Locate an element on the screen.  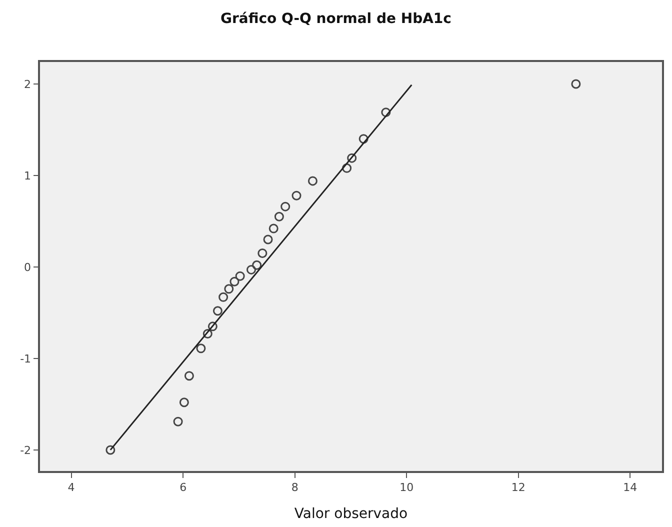
chart-title: Gráfico Q-Q normal de HbA1c is located at coordinates (336, 18).